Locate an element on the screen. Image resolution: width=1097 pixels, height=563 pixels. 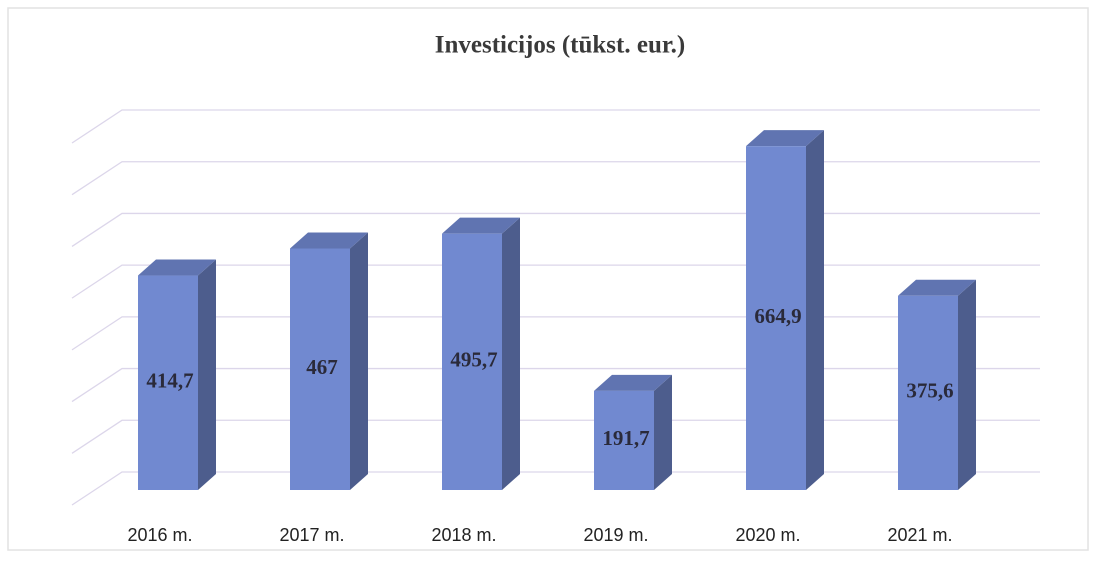
x-tick-label: 2020 m. is located at coordinates (767, 535).